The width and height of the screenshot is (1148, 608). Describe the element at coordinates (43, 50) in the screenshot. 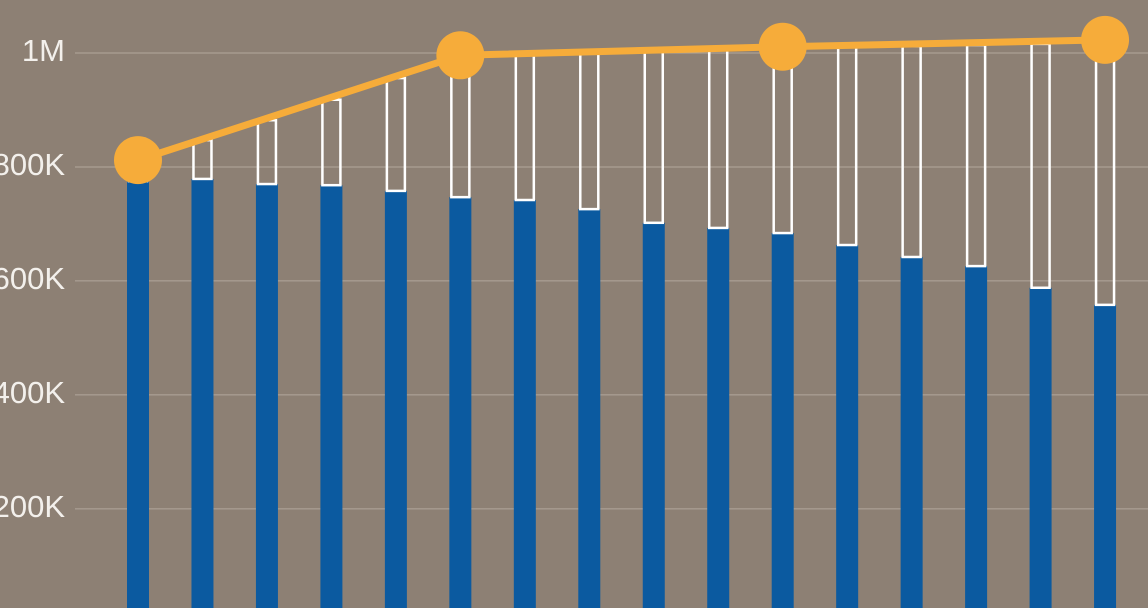

I see `y-tick-label: 1M` at that location.